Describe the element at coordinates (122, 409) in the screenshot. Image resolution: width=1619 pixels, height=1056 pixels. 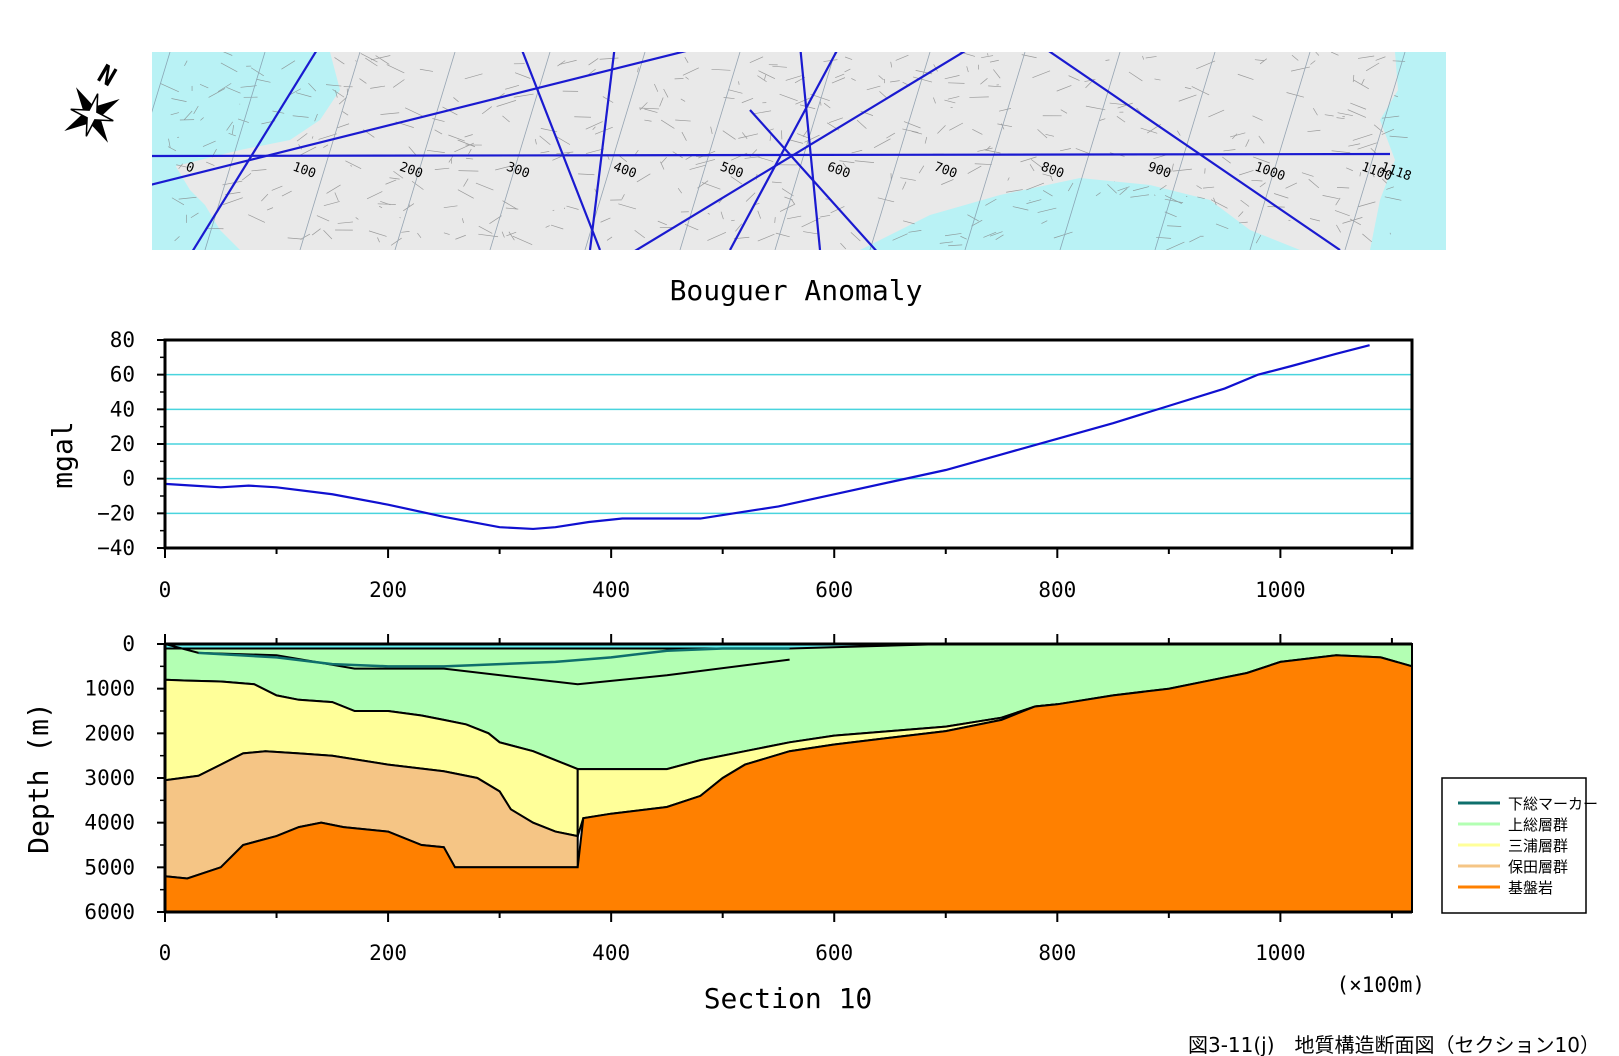
I see `gravity-y-tick-label: 40` at that location.